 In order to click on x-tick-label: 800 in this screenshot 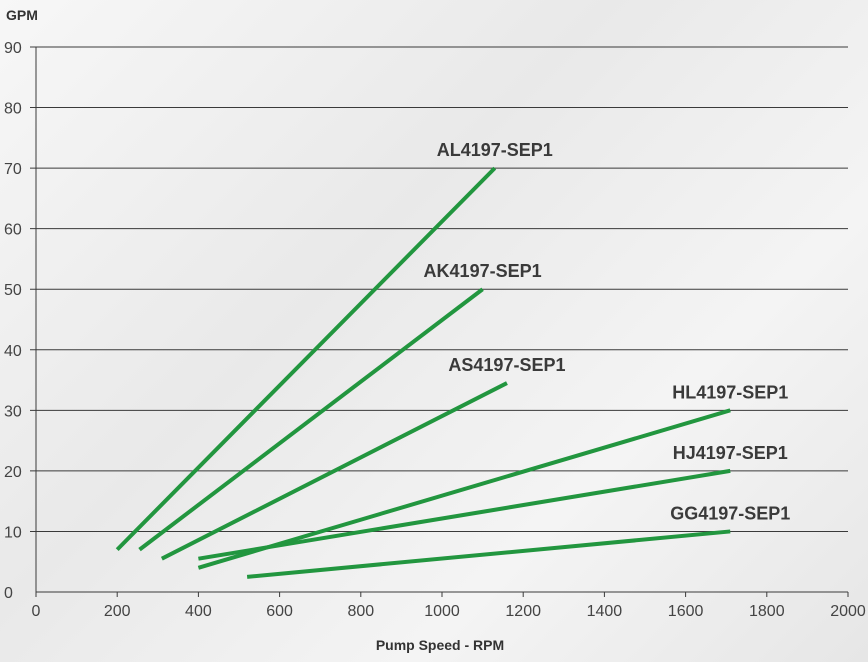, I will do `click(360, 611)`.